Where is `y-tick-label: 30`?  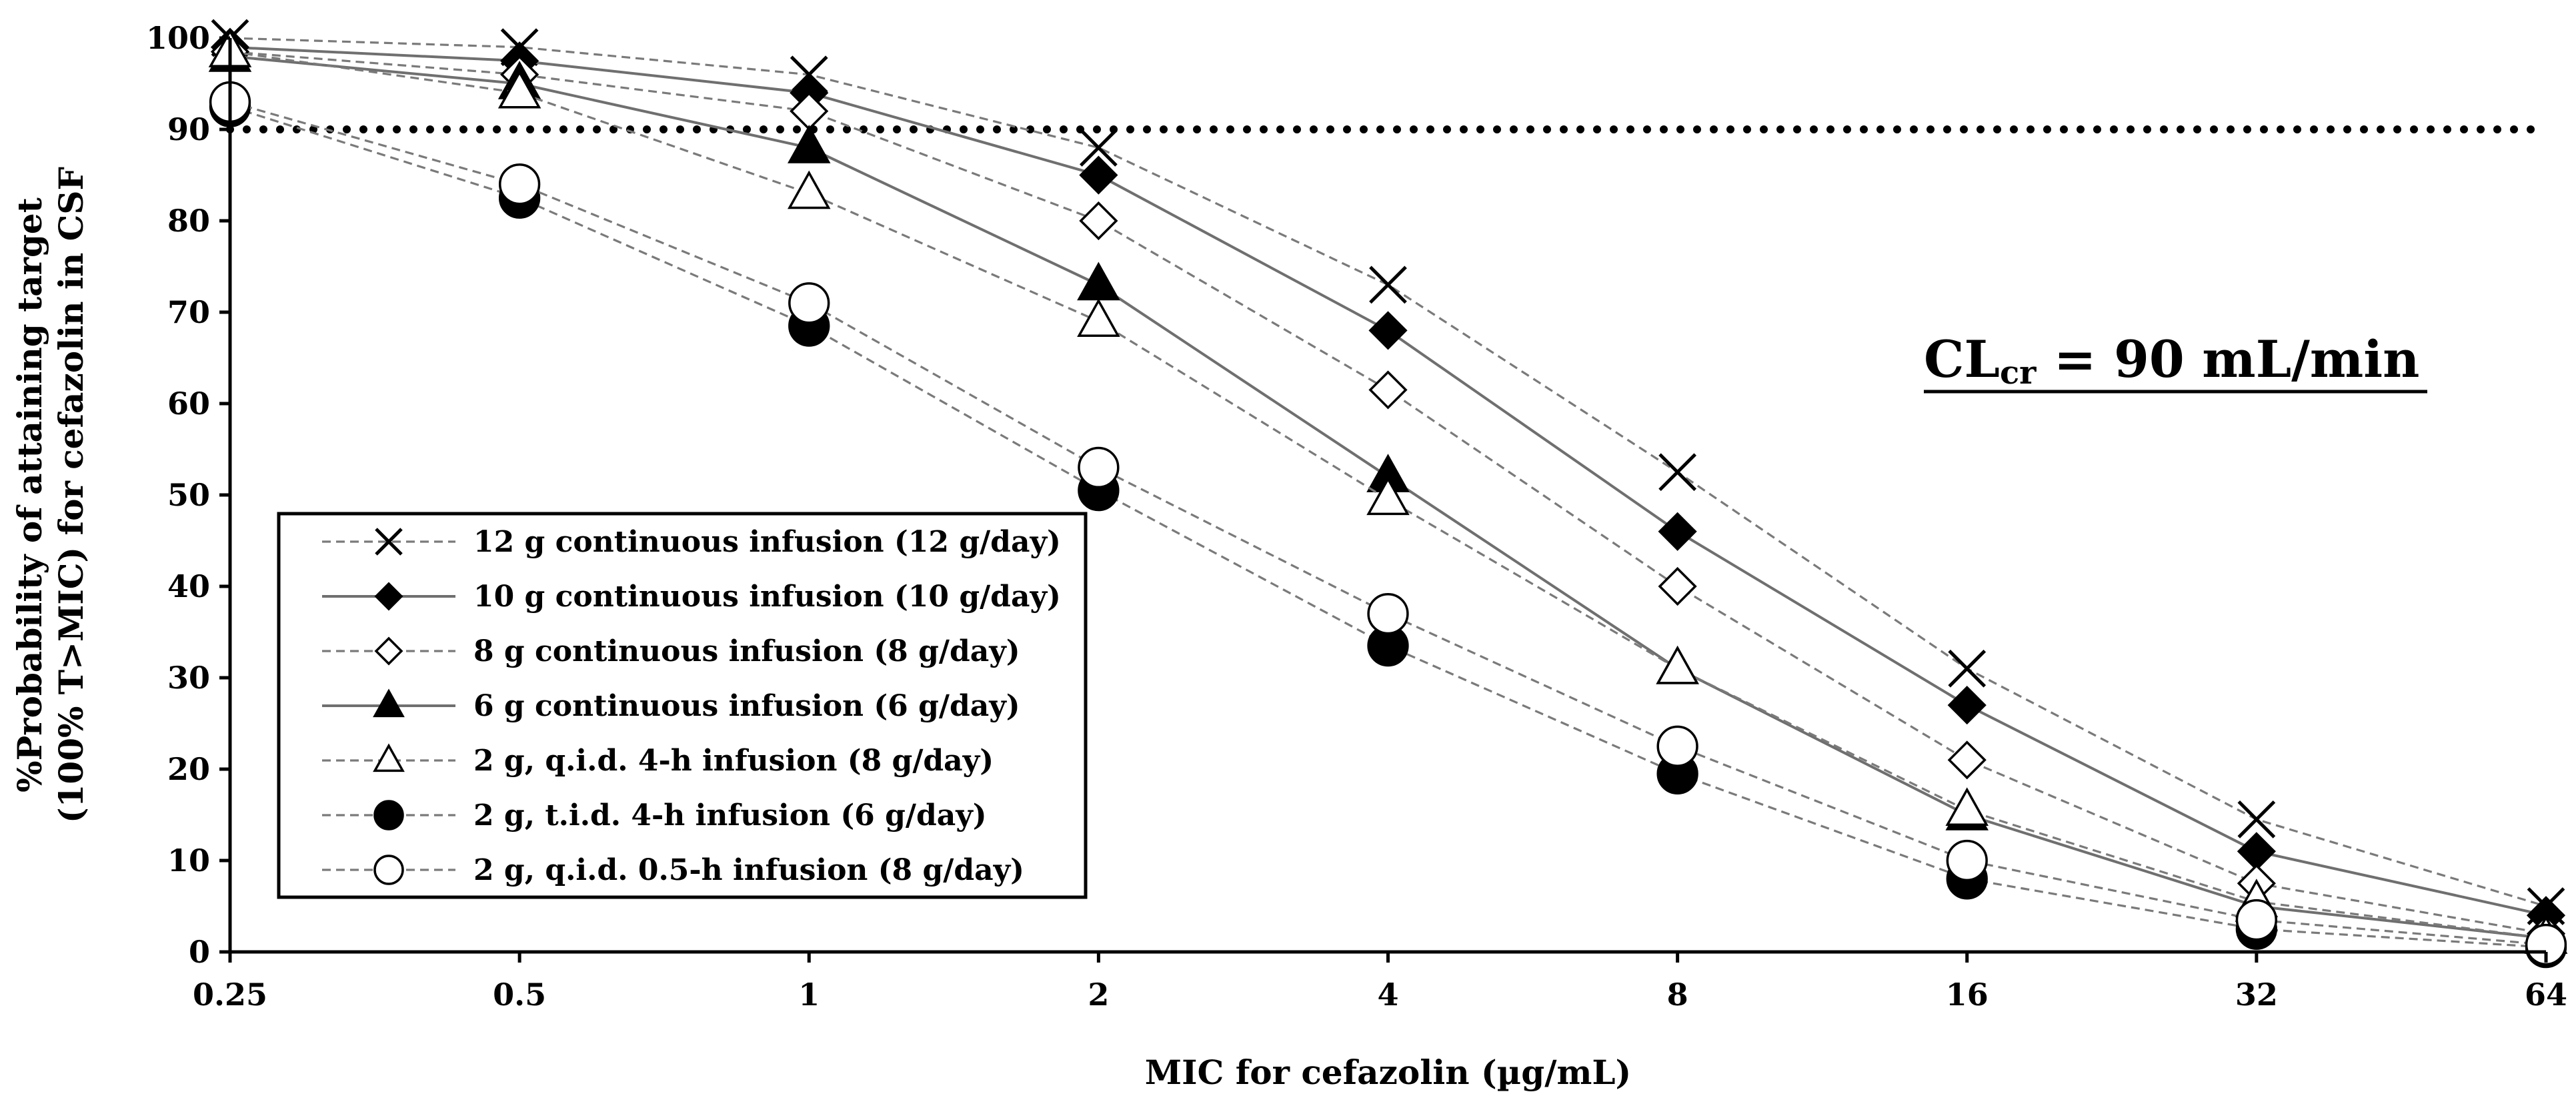 y-tick-label: 30 is located at coordinates (188, 678).